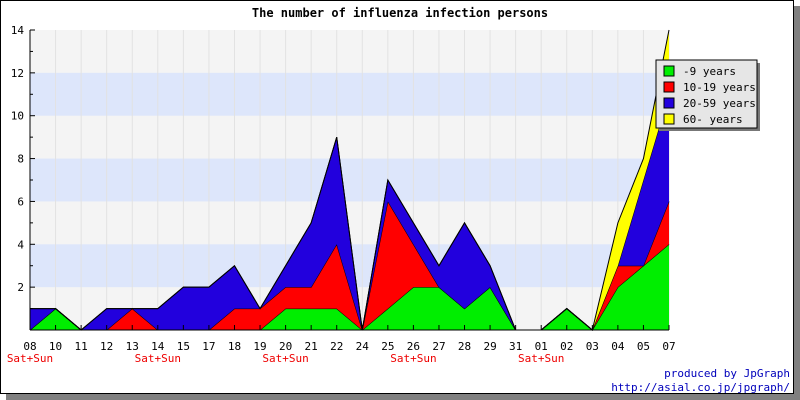 This screenshot has height=400, width=800. Describe the element at coordinates (17, 73) in the screenshot. I see `y-tick-label: 12` at that location.